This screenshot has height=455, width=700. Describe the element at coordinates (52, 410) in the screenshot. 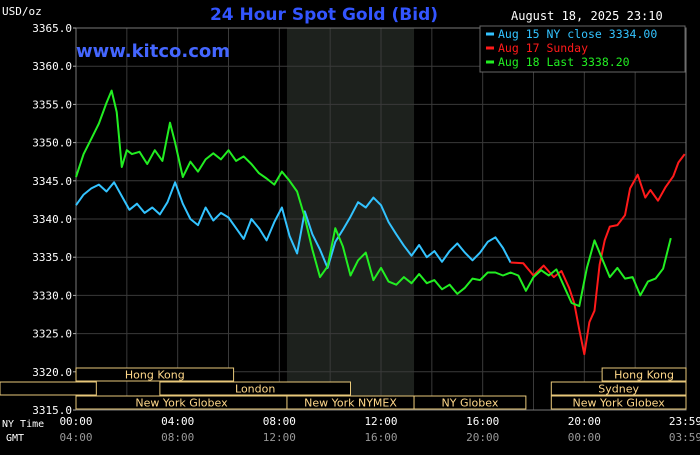

I see `y-tick-label: 3315.0` at that location.